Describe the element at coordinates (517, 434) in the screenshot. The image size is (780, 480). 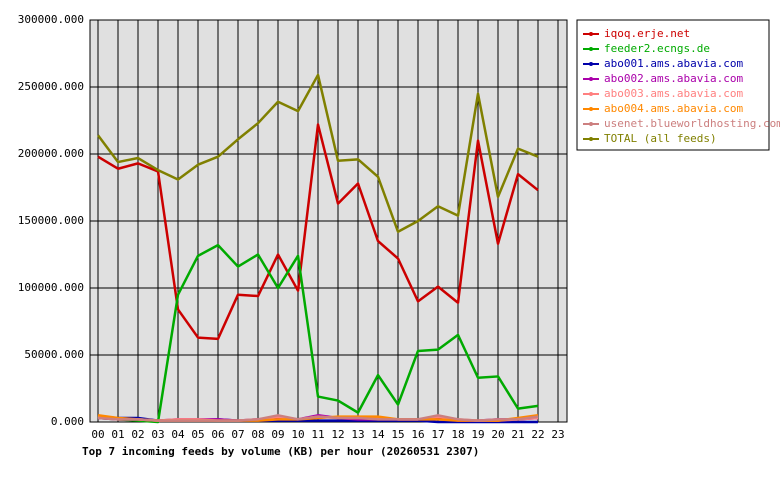
I see `x-tick-label: 21` at that location.